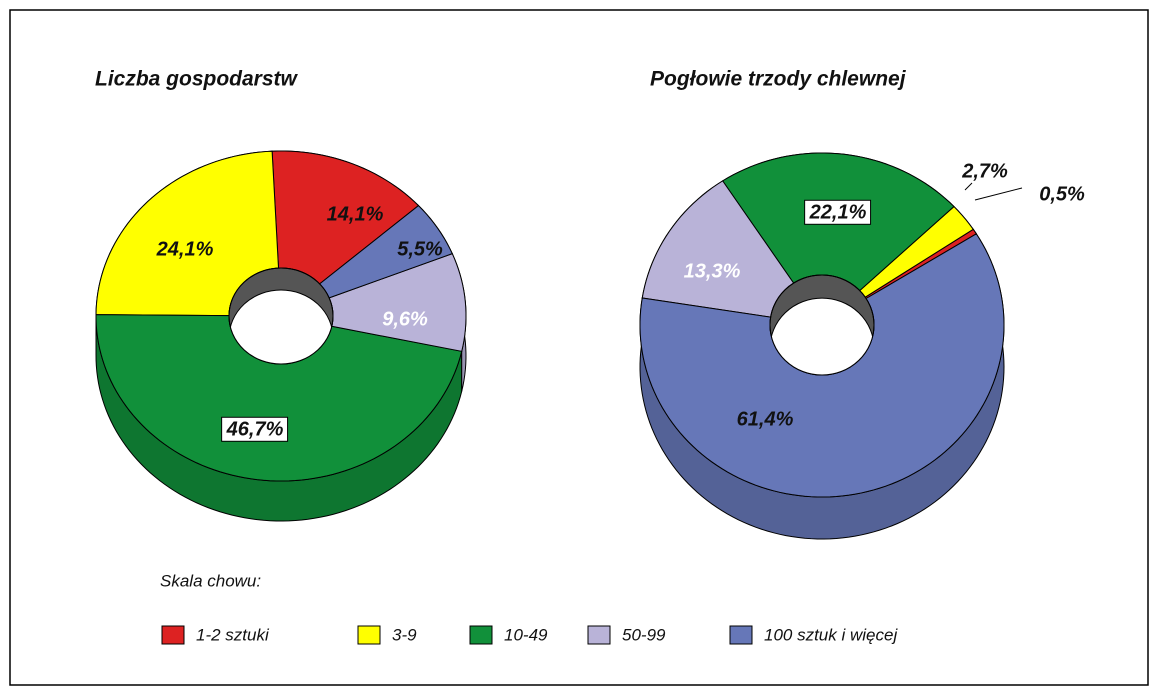 The image size is (1160, 689). Describe the element at coordinates (526, 634) in the screenshot. I see `legend-label: 10-49` at that location.